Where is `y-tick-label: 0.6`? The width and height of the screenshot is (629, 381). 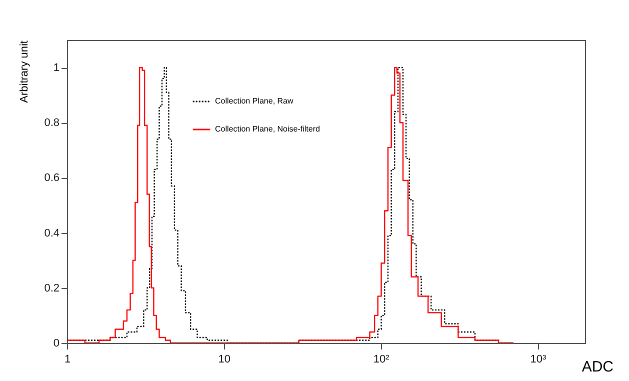 y-tick-label: 0.6 is located at coordinates (52, 178).